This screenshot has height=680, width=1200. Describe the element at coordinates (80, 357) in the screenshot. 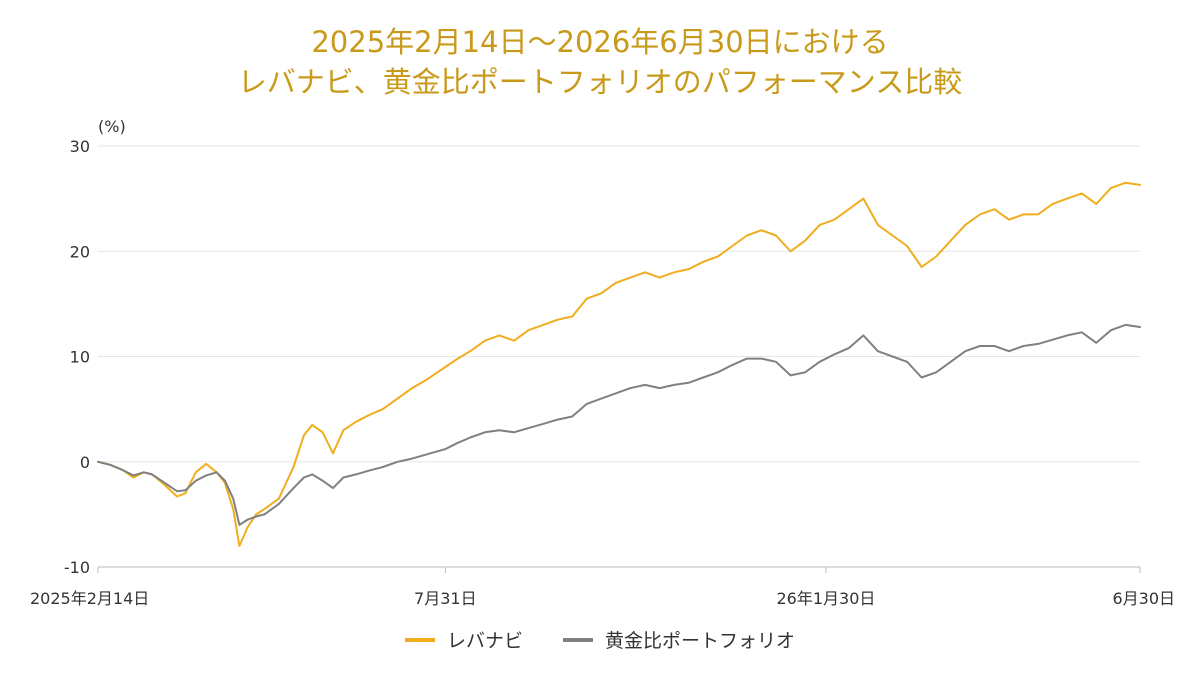

I see `y-tick-label-2: 10` at that location.